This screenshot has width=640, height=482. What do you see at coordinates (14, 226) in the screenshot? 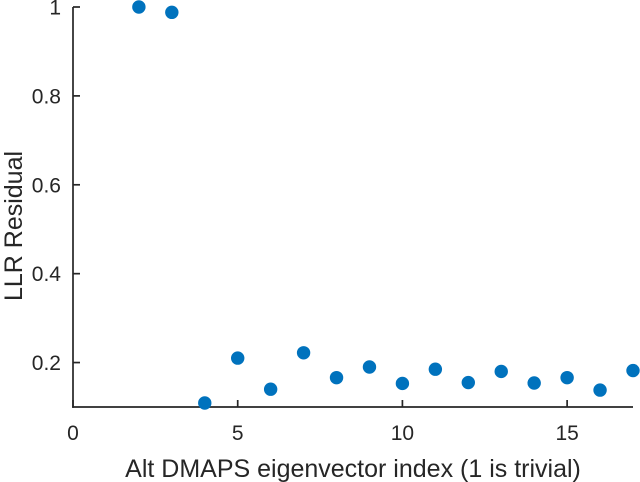
I see `y-axis-label: LLR Residual` at bounding box center [14, 226].